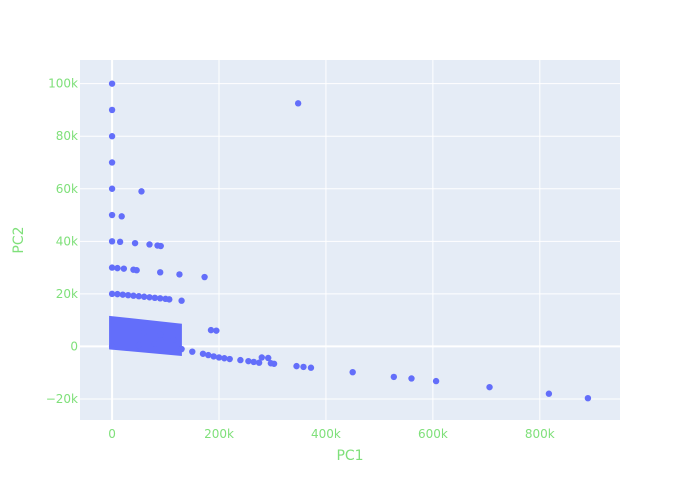  What do you see at coordinates (74, 346) in the screenshot?
I see `y-tick-label: 0` at bounding box center [74, 346].